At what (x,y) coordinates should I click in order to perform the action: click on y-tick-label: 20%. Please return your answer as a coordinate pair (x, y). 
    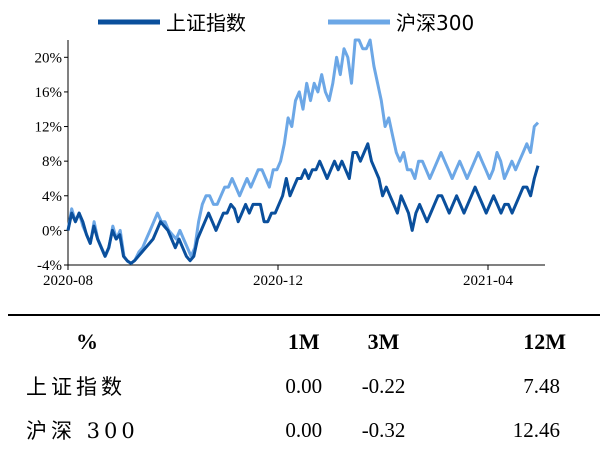
    Looking at the image, I should click on (49, 58).